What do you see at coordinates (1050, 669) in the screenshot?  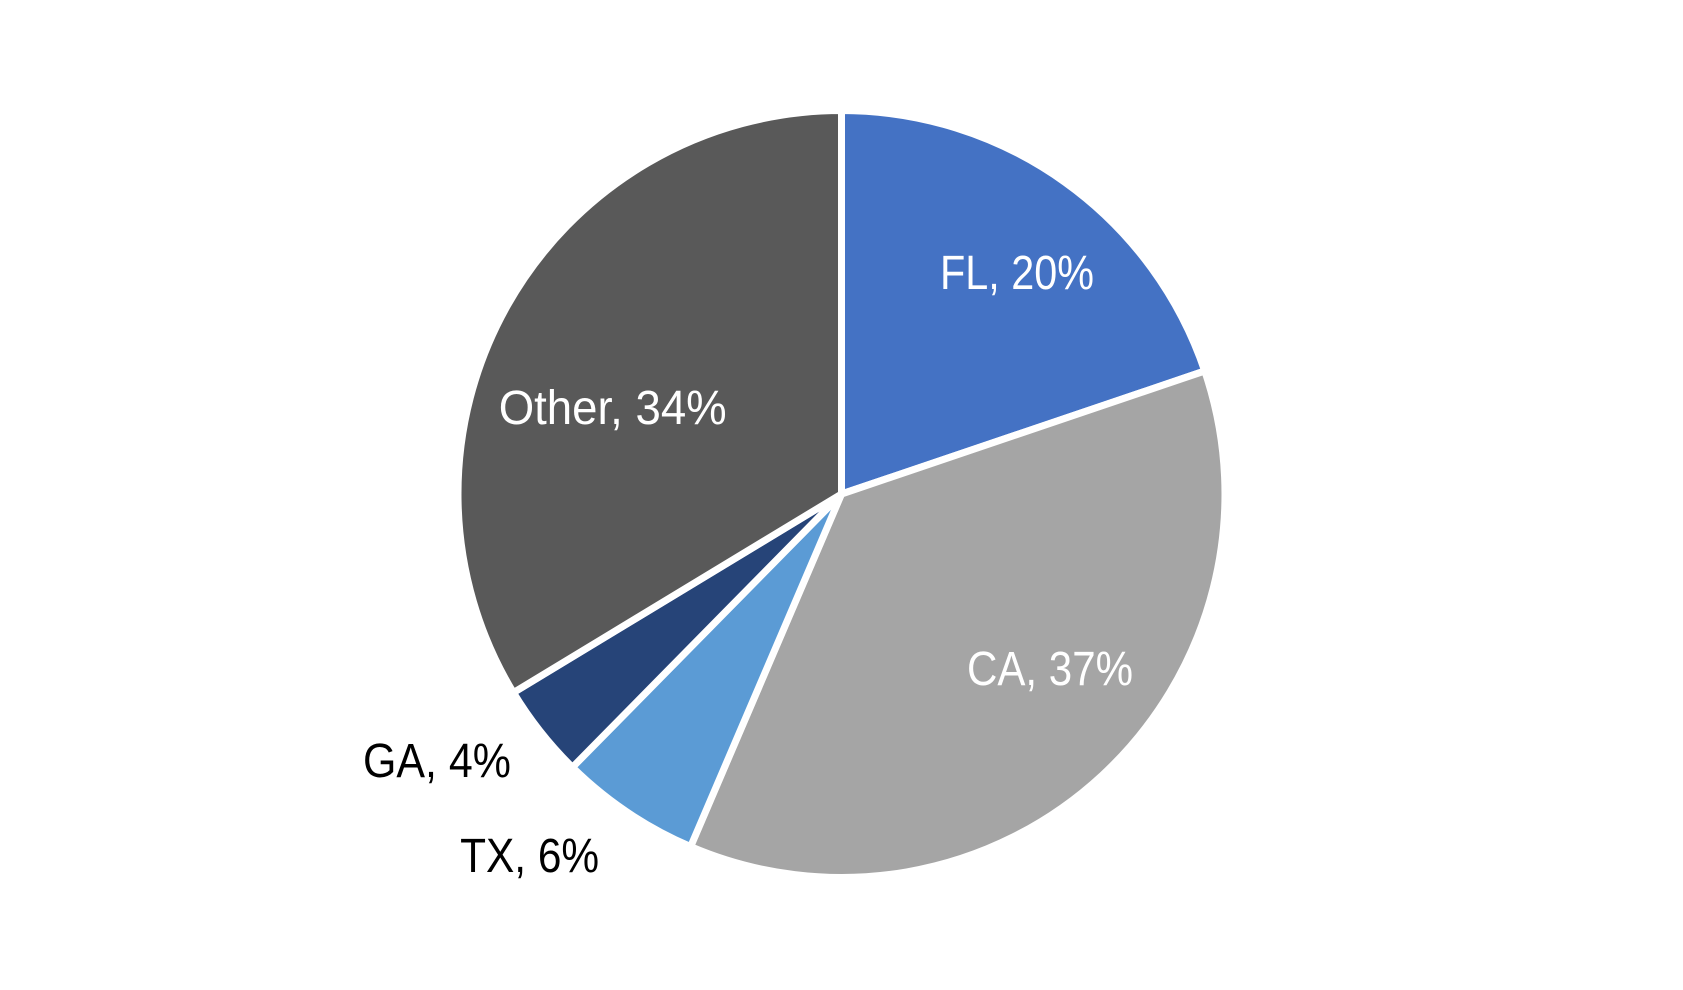 I see `svg-text: CA, 37%` at bounding box center [1050, 669].